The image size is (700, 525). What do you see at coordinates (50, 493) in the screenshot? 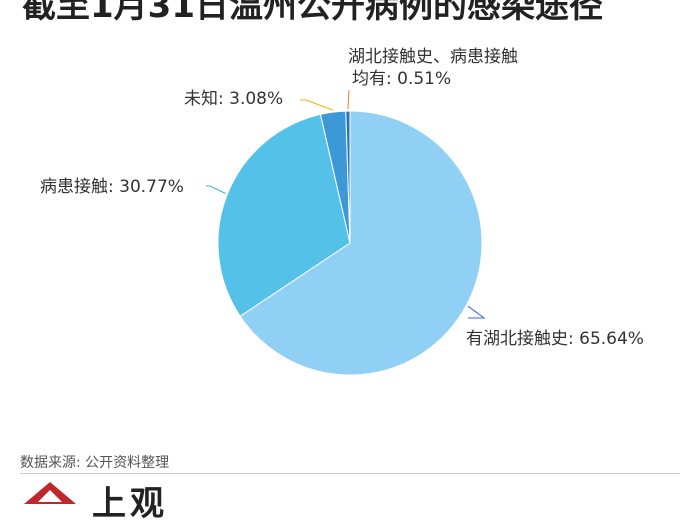
I see `brand-logo-icon` at bounding box center [50, 493].